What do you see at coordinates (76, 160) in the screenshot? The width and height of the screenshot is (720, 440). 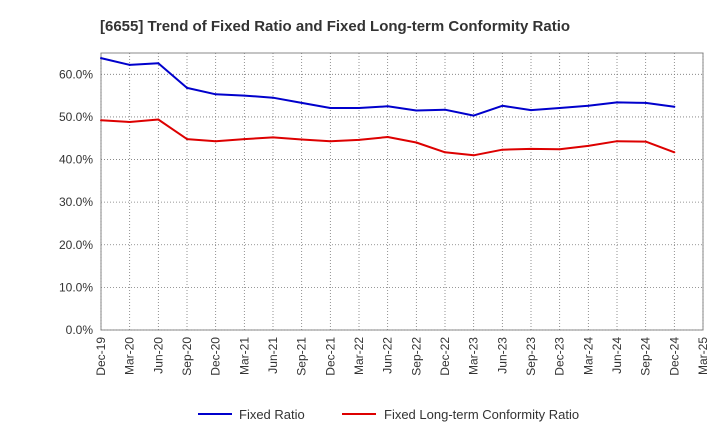 I see `y-tick-label: 40.0%` at bounding box center [76, 160].